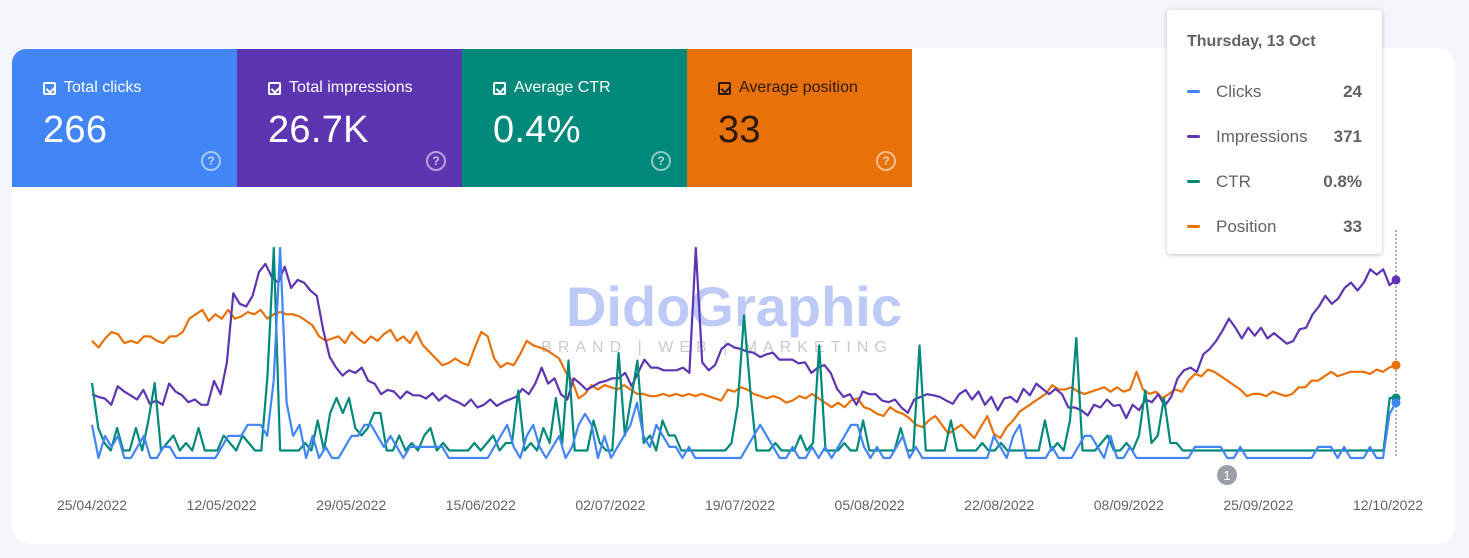 The height and width of the screenshot is (558, 1469). Describe the element at coordinates (124, 118) in the screenshot. I see `metric-tile-total-clicks: Total clicks 266 ?` at that location.